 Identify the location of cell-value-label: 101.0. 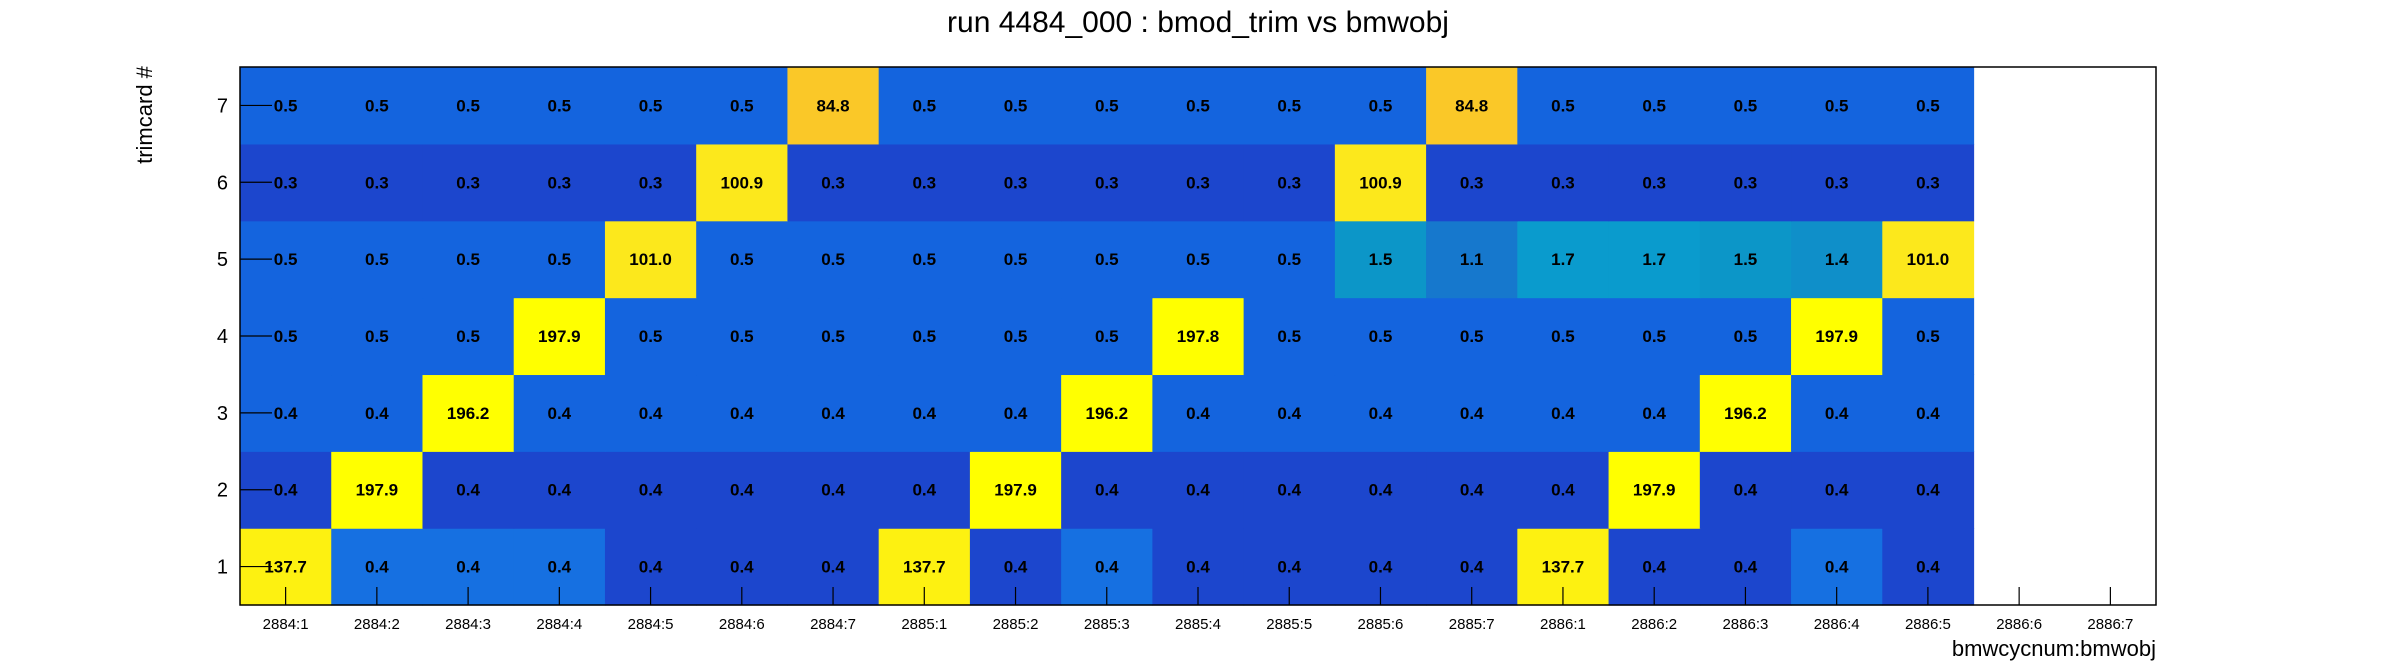
(650, 259).